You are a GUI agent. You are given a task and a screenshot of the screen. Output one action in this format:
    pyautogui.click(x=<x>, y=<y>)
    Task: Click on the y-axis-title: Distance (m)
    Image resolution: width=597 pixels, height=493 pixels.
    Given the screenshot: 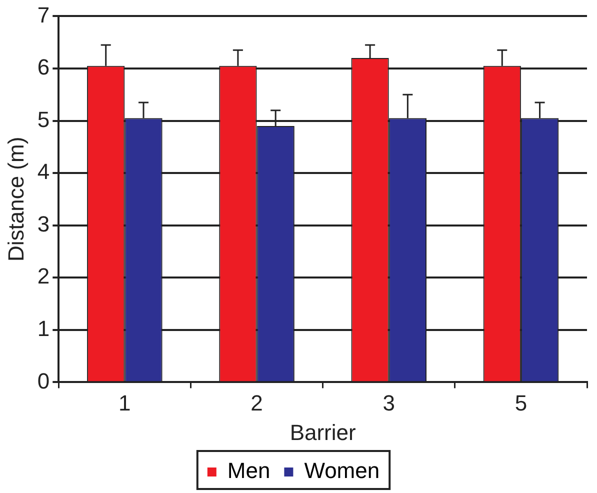 What is the action you would take?
    pyautogui.click(x=15, y=199)
    